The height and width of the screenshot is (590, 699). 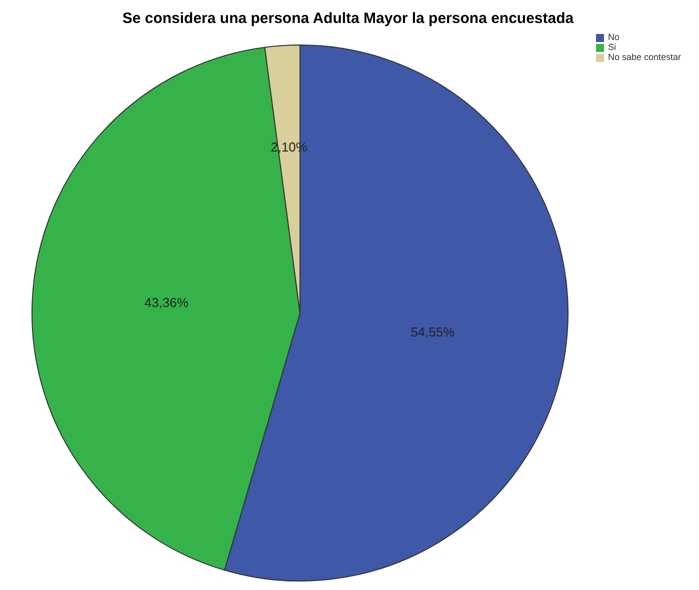 What do you see at coordinates (348, 18) in the screenshot?
I see `chart-title: Se considera una persona Adulta Mayor la persona encuestada` at bounding box center [348, 18].